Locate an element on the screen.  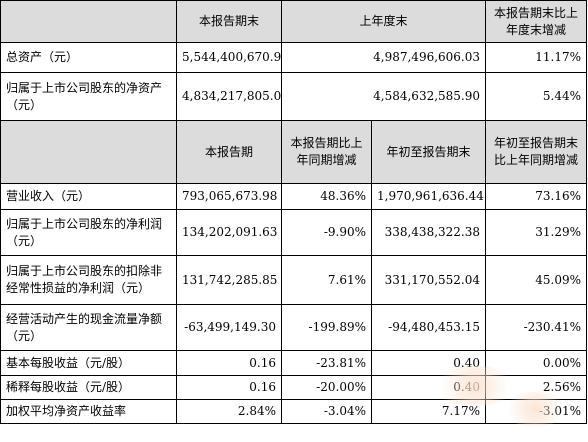
cell-value: -94,480,453.15 is located at coordinates (428, 327).